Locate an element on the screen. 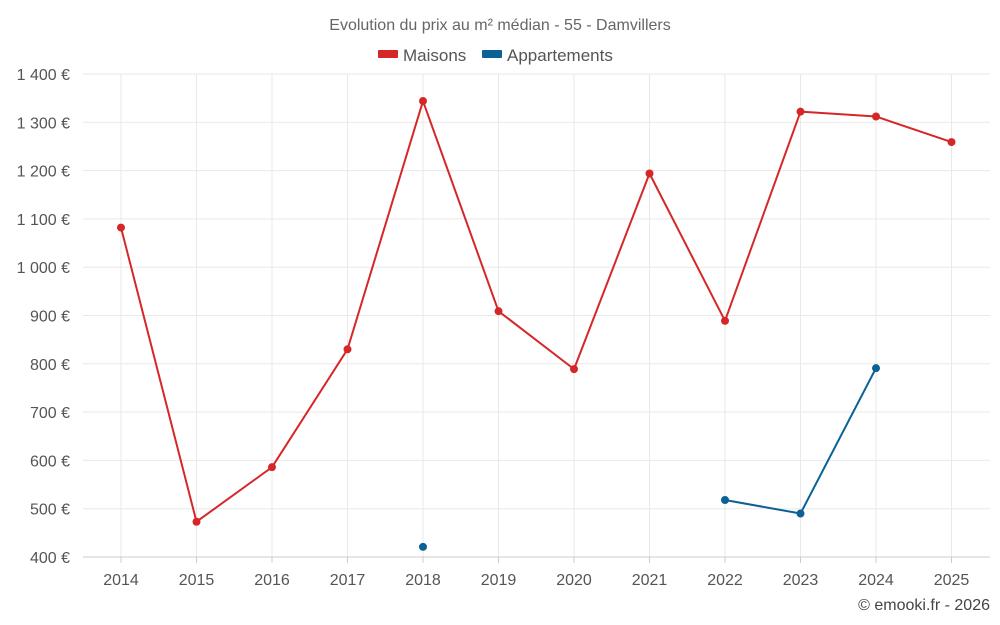 This screenshot has height=625, width=1000. y-tick-label: 1 000 € is located at coordinates (43, 268).